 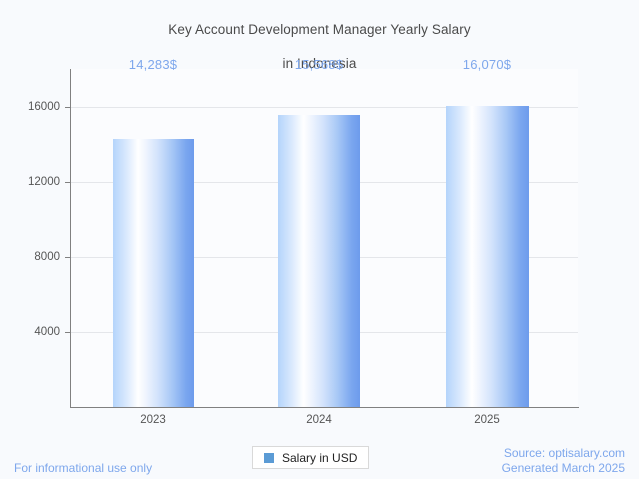 I want to click on legend-label-salary-in-usd: Salary in USD, so click(x=320, y=457).